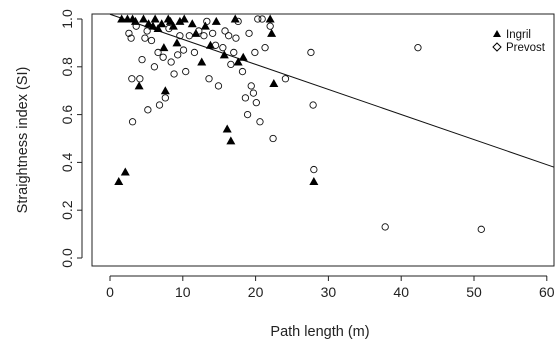 The image size is (555, 342). I want to click on x-tick-label: 0, so click(110, 292).